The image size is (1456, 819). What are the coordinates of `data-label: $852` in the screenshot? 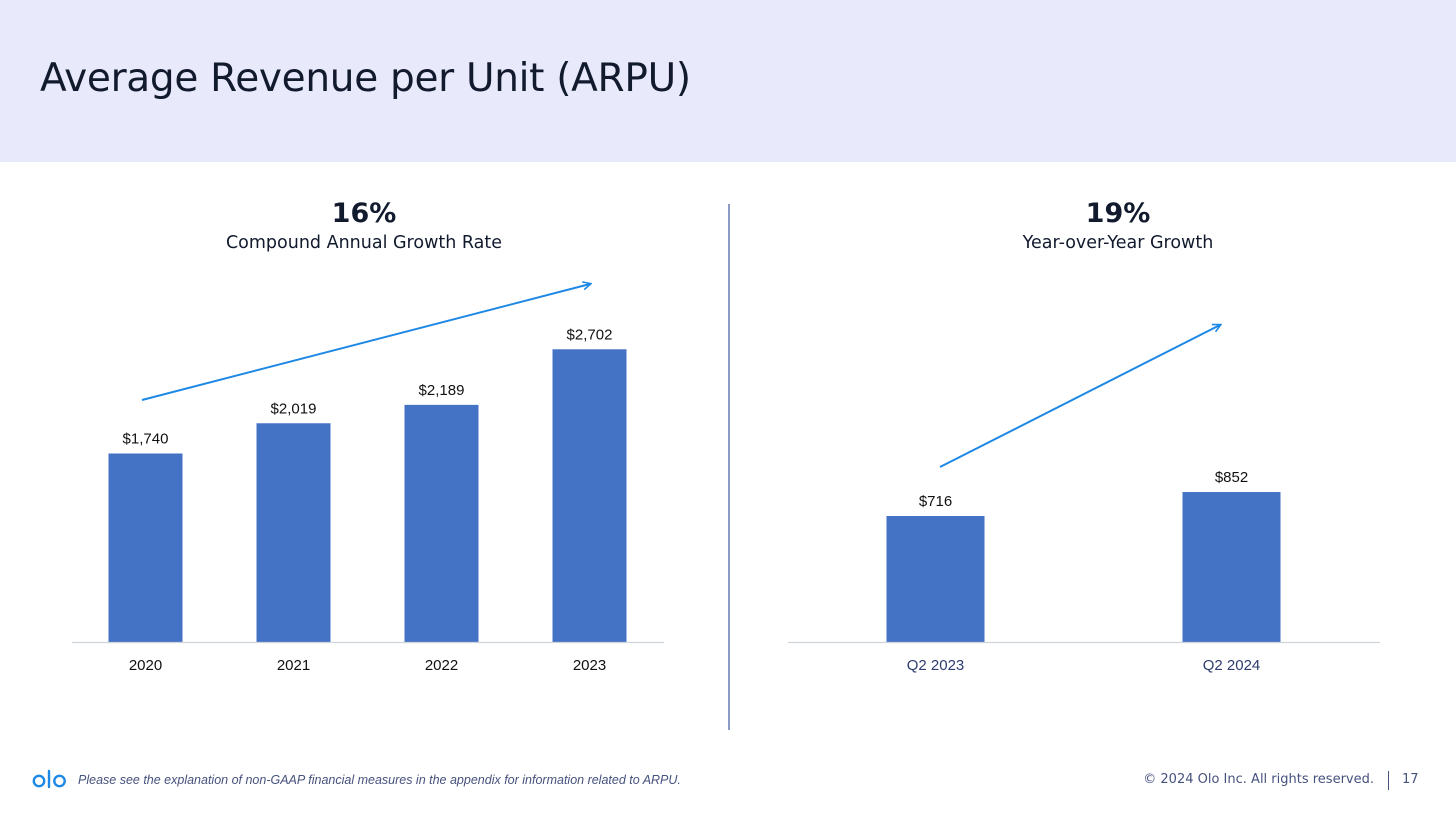 It's located at (1231, 477).